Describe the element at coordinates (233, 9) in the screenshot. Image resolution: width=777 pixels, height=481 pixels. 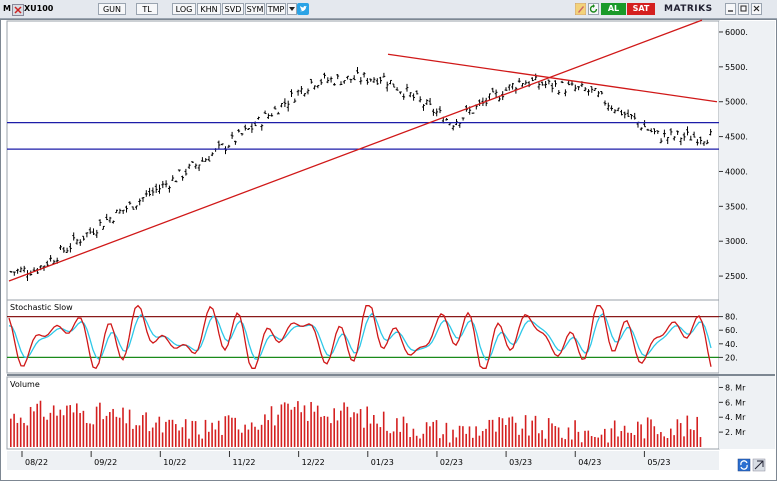
I see `svd-button: SVD` at that location.